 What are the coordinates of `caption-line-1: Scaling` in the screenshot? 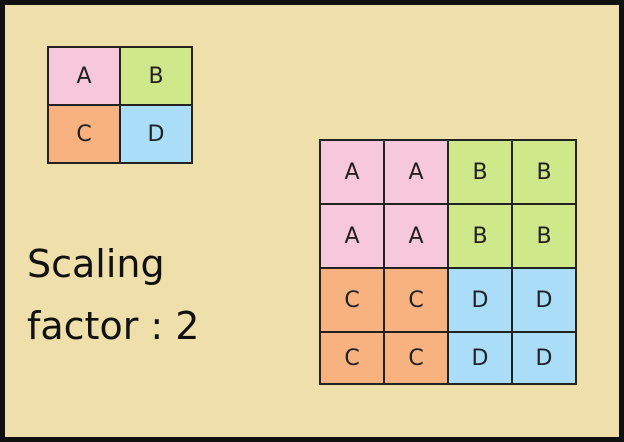 It's located at (96, 264).